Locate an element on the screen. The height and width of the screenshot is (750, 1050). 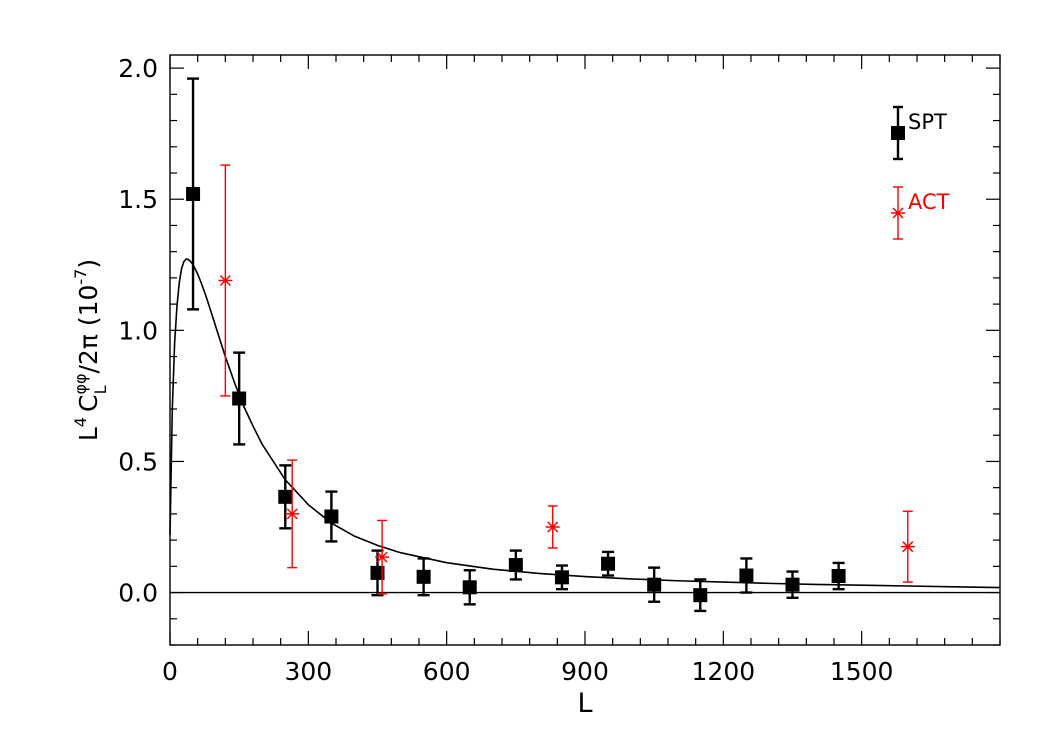
y-tick-label: 1.0 is located at coordinates (138, 330).